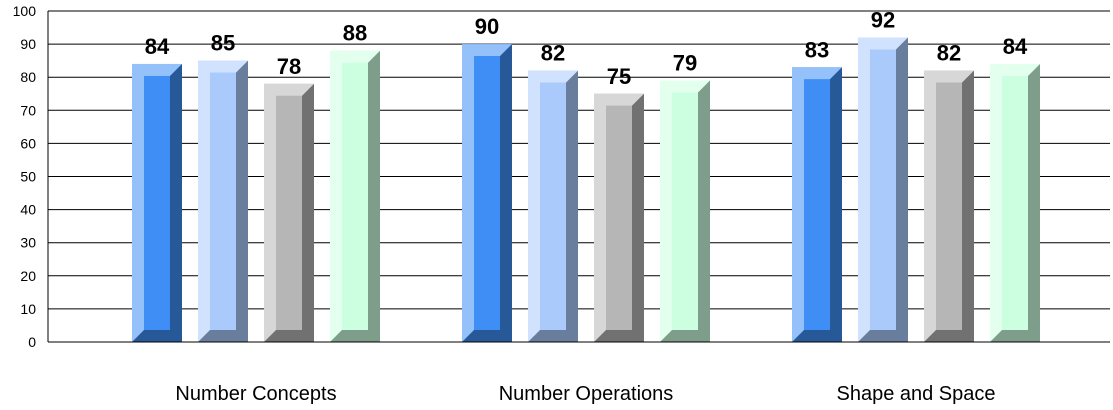 This screenshot has width=1113, height=410. Describe the element at coordinates (817, 49) in the screenshot. I see `data-label: 83` at that location.